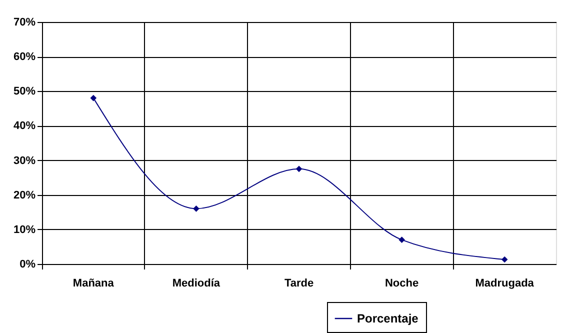  Describe the element at coordinates (196, 284) in the screenshot. I see `x-tick-label: Mediodía` at that location.